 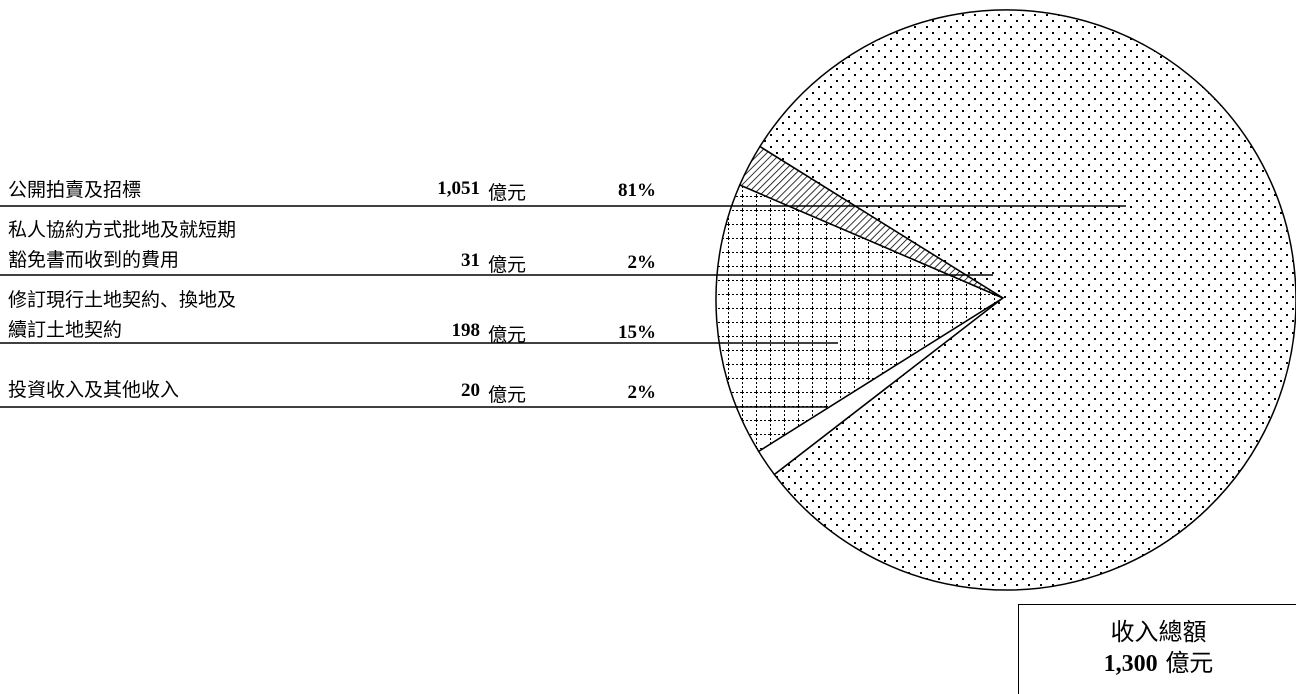 I want to click on legend-percent-private-treaty: 2%, so click(x=642, y=262).